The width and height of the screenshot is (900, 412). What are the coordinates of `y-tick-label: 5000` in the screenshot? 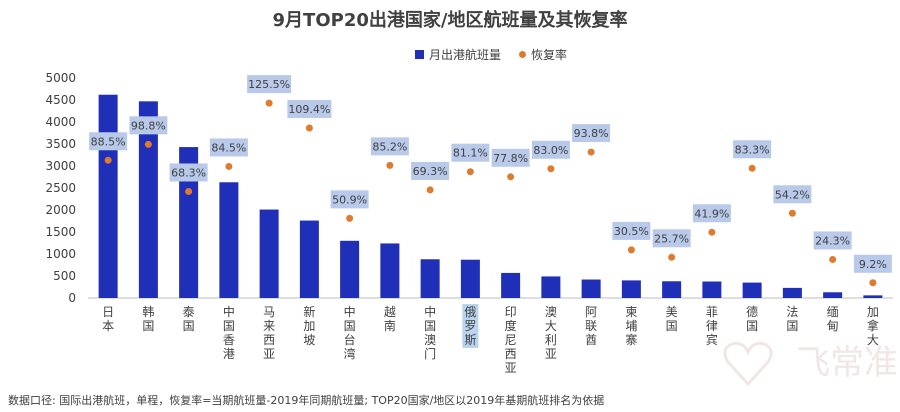 It's located at (60, 78).